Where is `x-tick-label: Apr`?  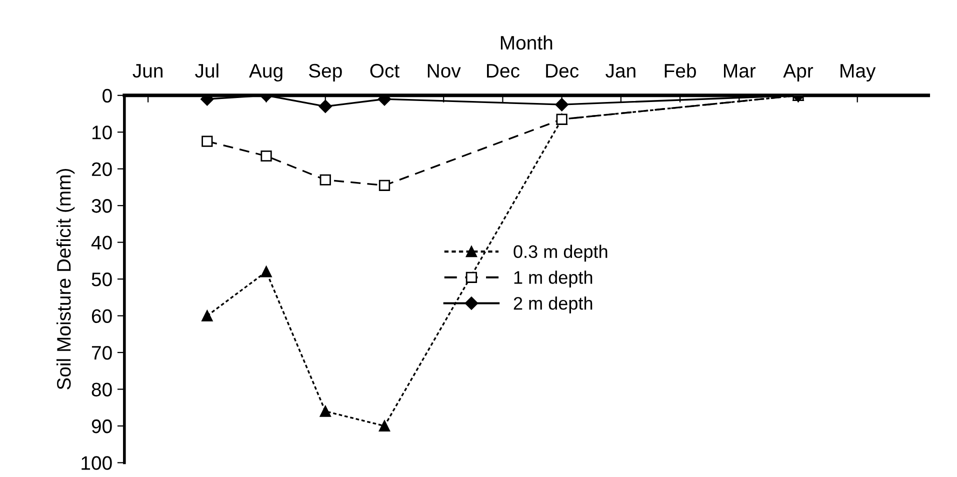 x-tick-label: Apr is located at coordinates (798, 73).